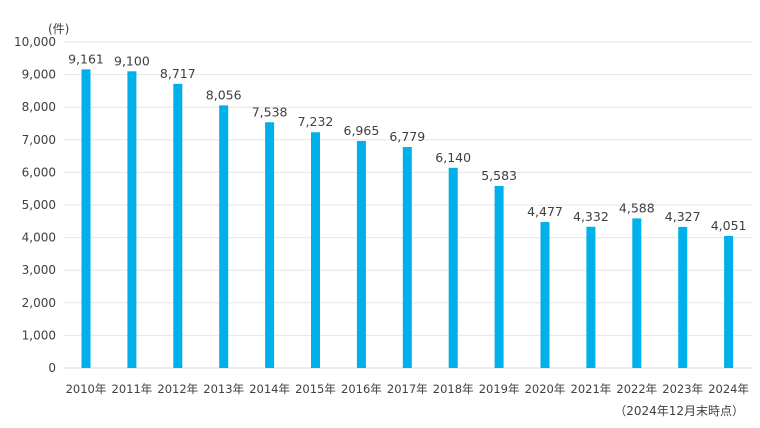  I want to click on x-tick-label: 2014年, so click(269, 389).